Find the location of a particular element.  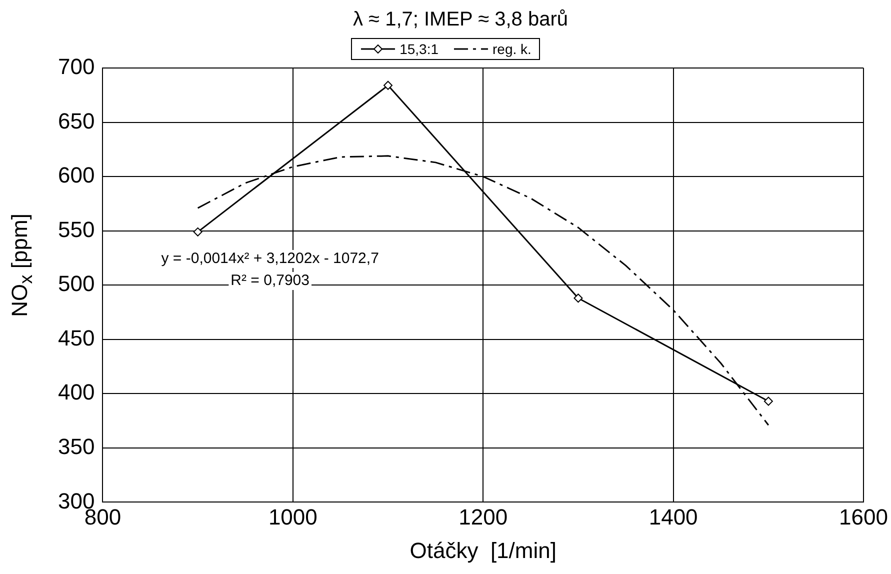

x-tick-label: 1400 is located at coordinates (673, 517).